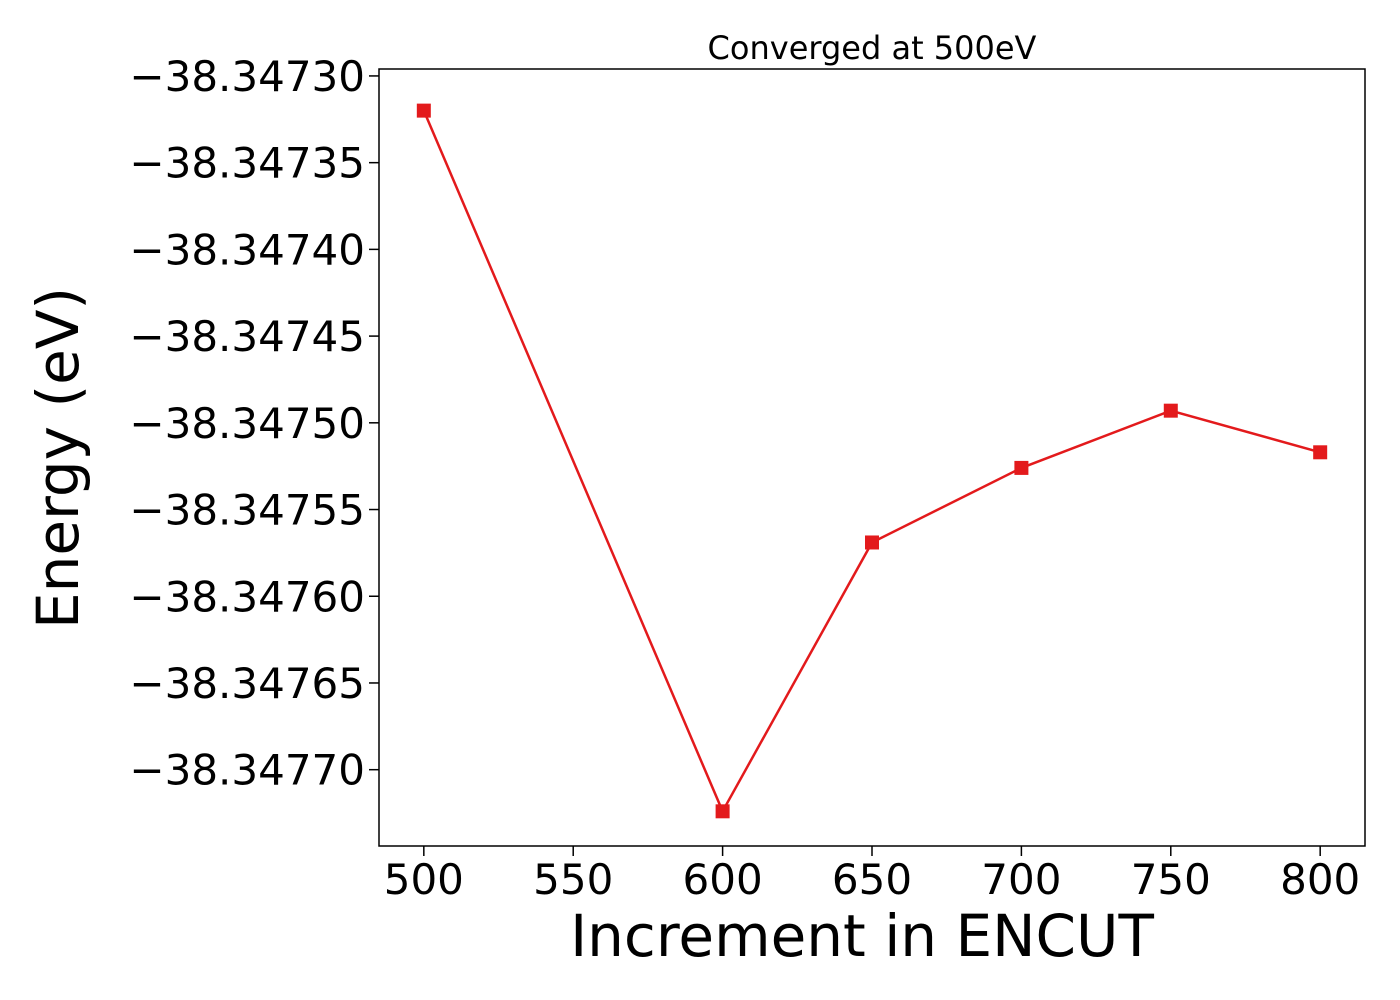 The width and height of the screenshot is (1400, 1000). I want to click on x-tick-label: 700, so click(1021, 879).